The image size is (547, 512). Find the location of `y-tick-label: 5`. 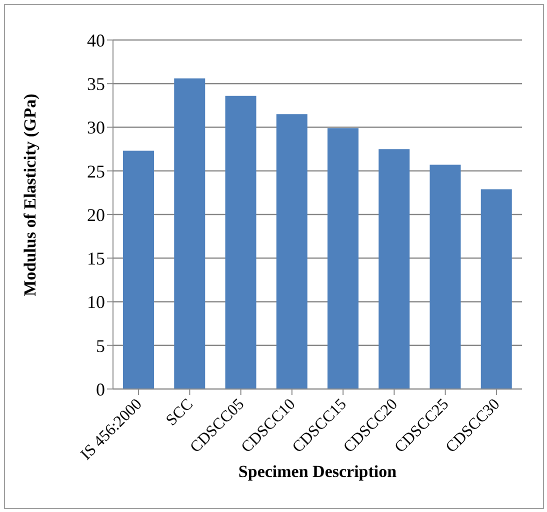

y-tick-label: 5 is located at coordinates (100, 346).